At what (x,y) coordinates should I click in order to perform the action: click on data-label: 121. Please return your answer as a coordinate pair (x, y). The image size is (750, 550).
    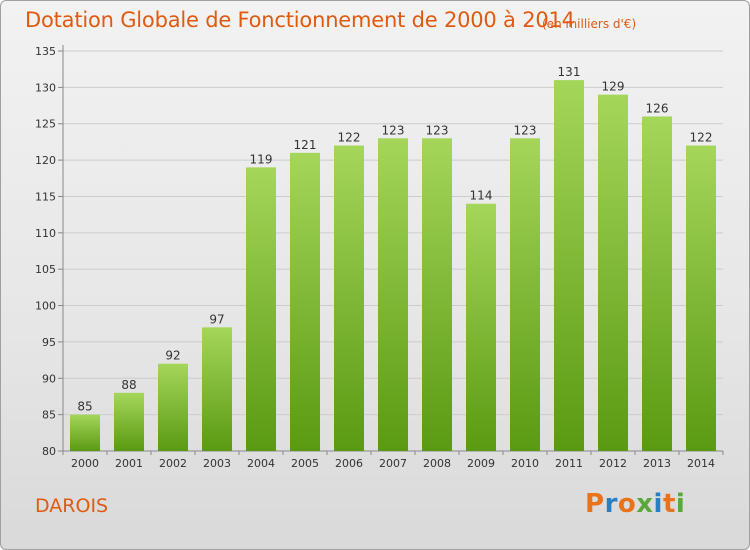
    Looking at the image, I should click on (305, 145).